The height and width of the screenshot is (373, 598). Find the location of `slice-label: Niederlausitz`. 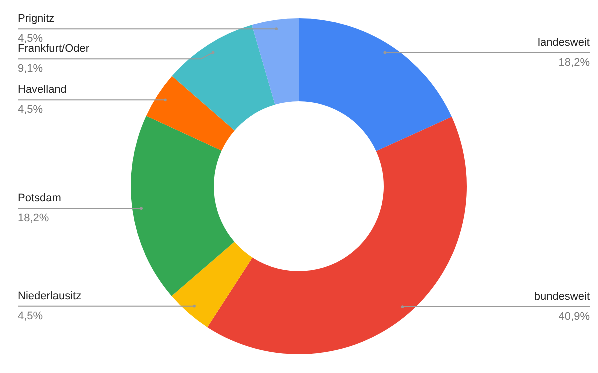

slice-label: Niederlausitz is located at coordinates (50, 296).